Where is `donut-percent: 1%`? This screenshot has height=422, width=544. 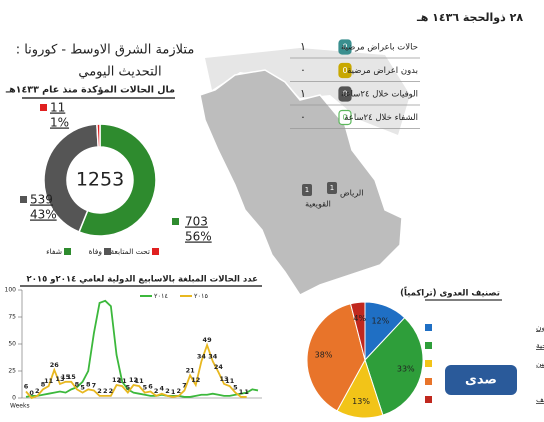 donut-percent: 1% is located at coordinates (59, 123).